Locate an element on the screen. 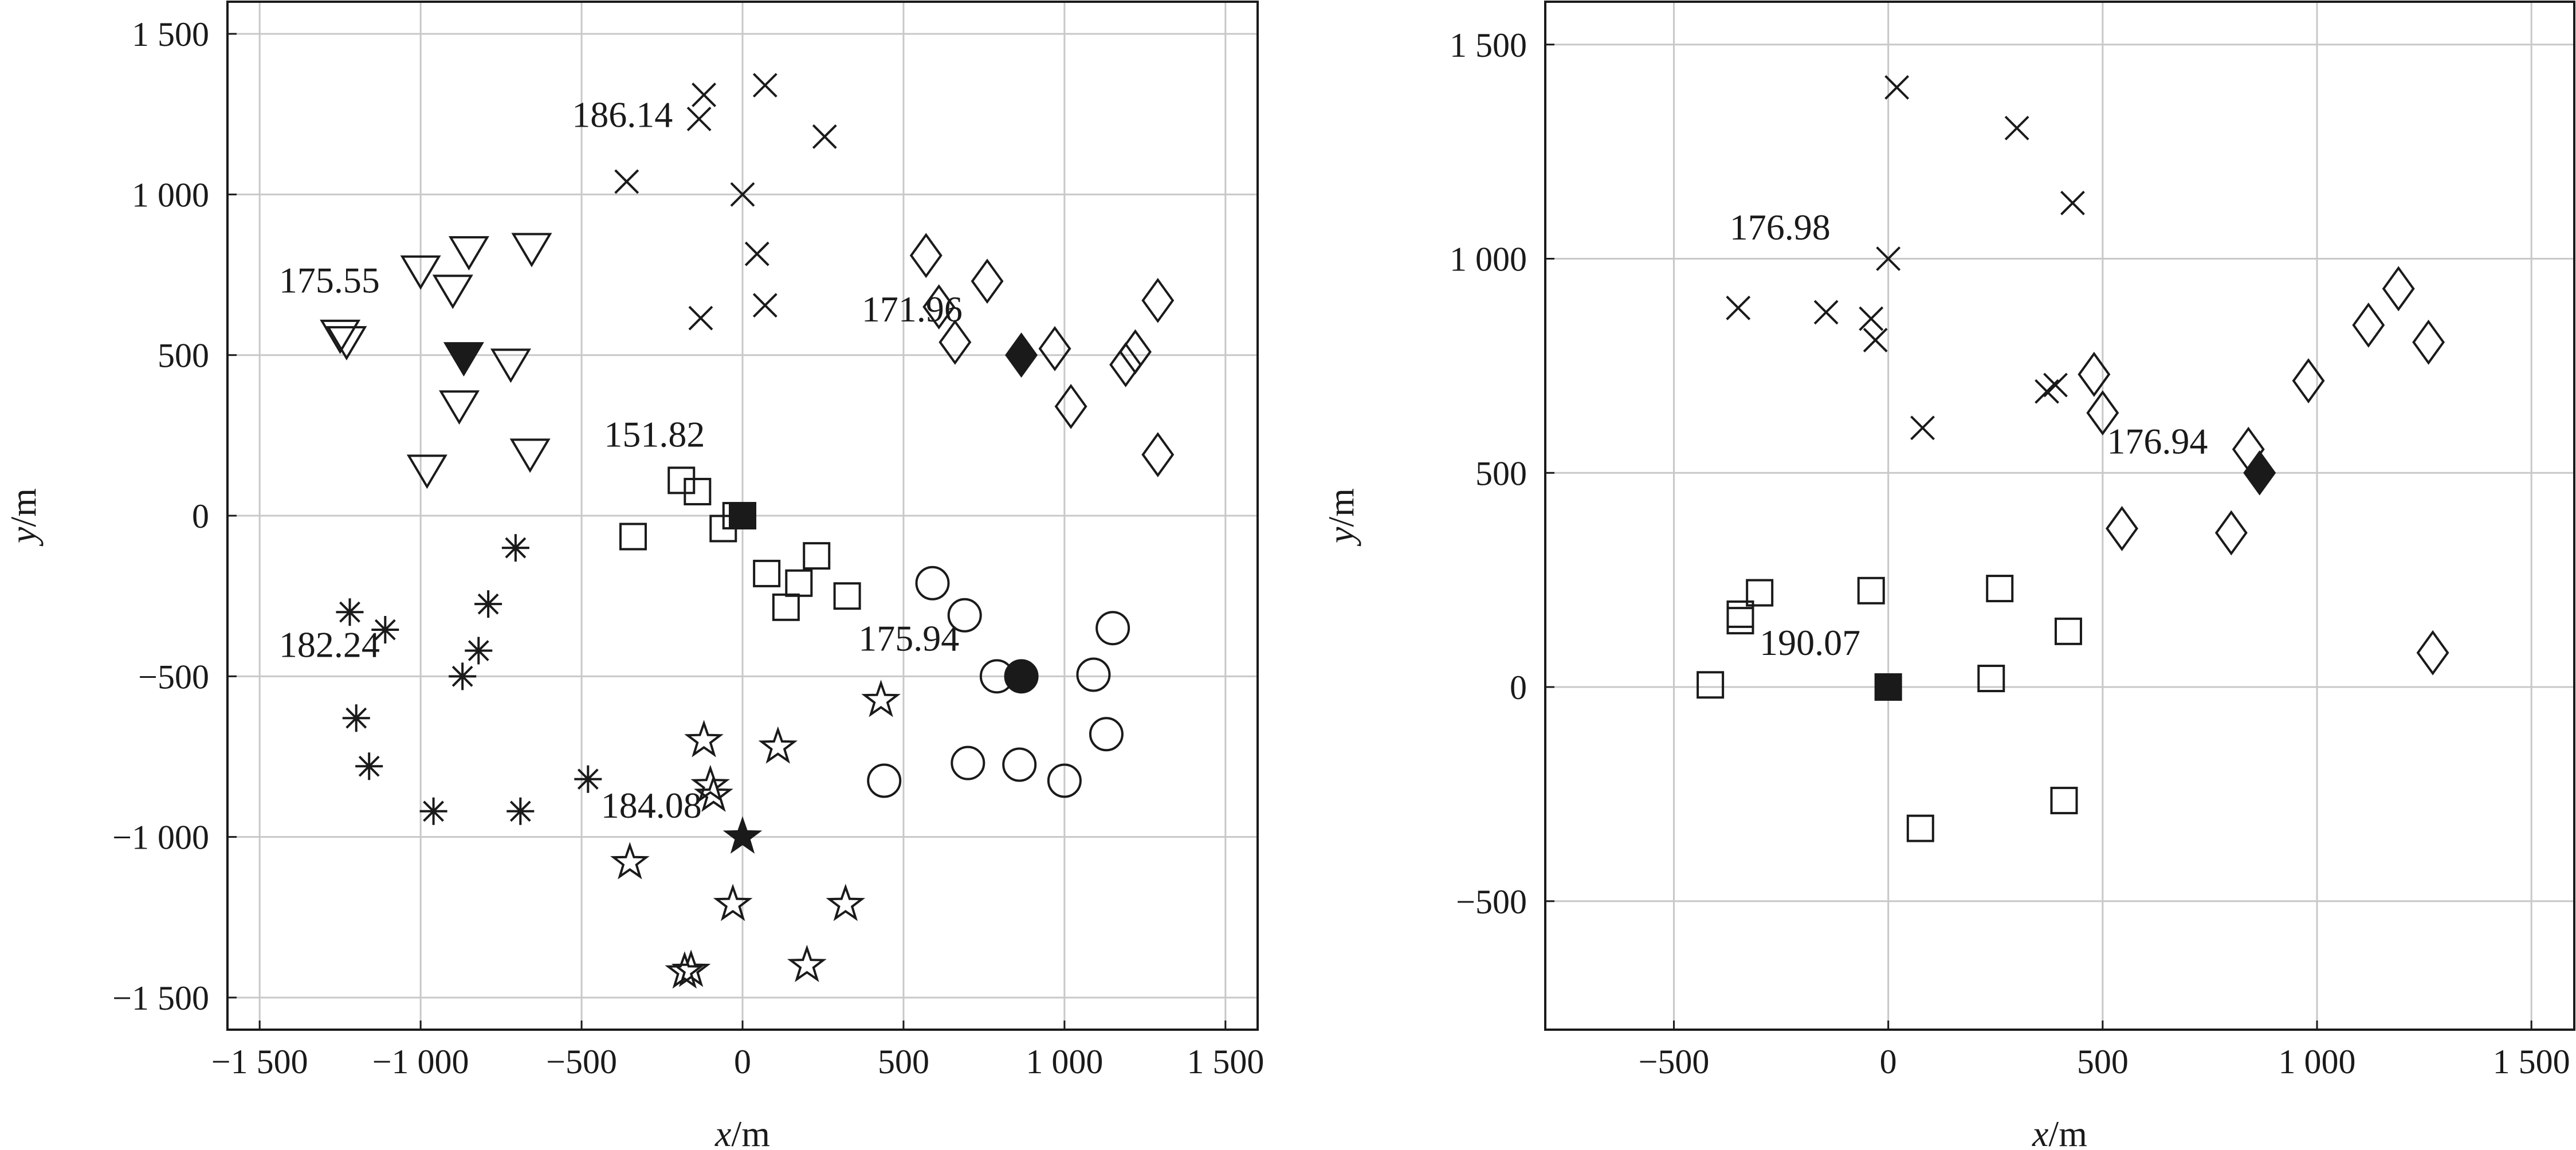  y-tick-label: 1 000 is located at coordinates (1489, 260).